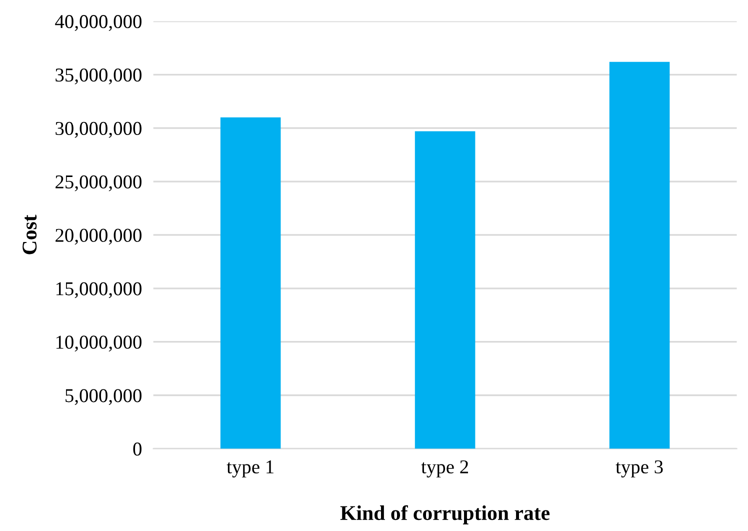 This screenshot has height=531, width=748. What do you see at coordinates (99, 76) in the screenshot?
I see `y-tick-label: 35,000,000` at bounding box center [99, 76].